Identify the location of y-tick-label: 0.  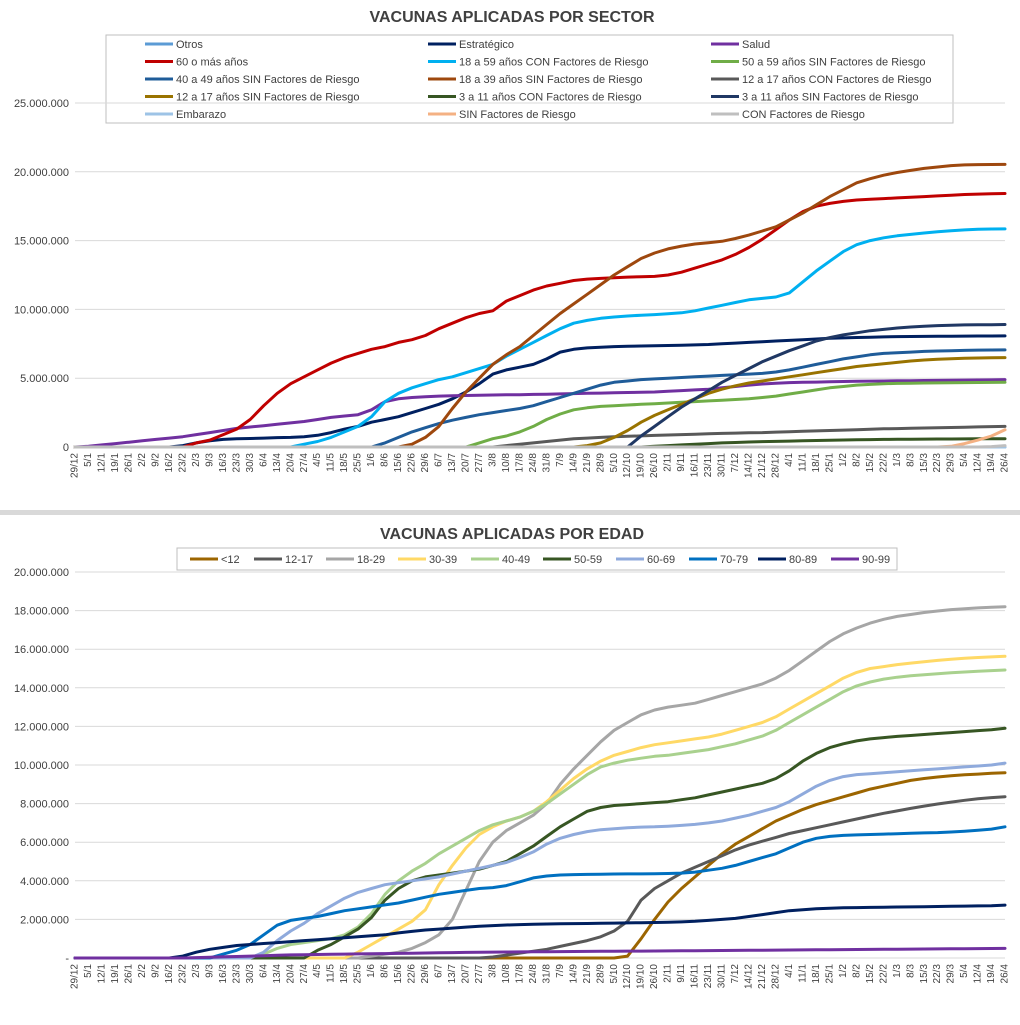
(66, 448).